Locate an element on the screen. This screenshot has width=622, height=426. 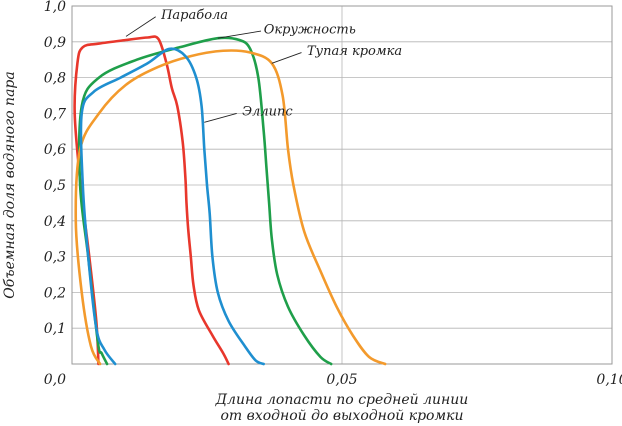
series-label: Эллипс is located at coordinates (267, 112).